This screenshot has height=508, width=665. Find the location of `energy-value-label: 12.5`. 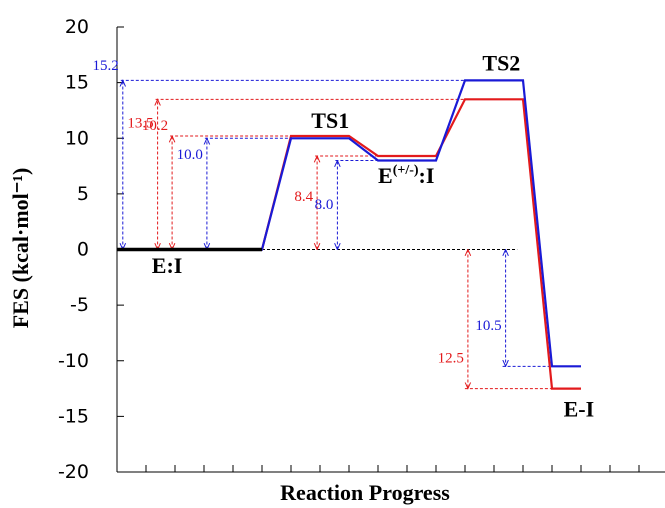

energy-value-label: 12.5 is located at coordinates (451, 358).